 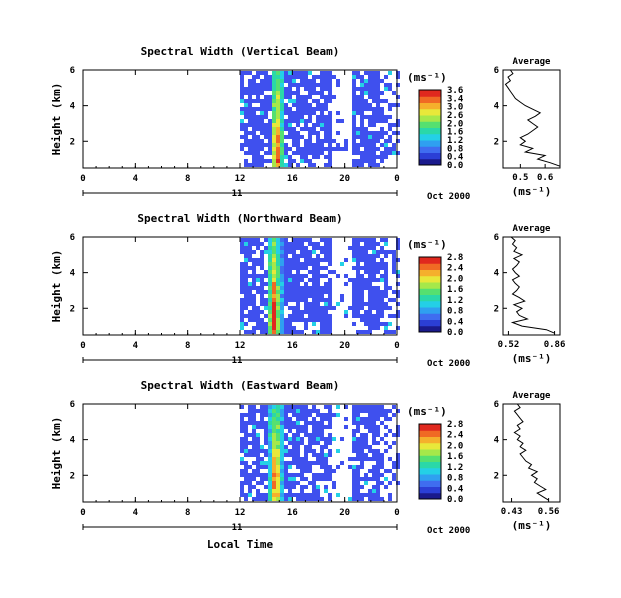 I want to click on average-x-label: (ms⁻¹), so click(x=532, y=191).